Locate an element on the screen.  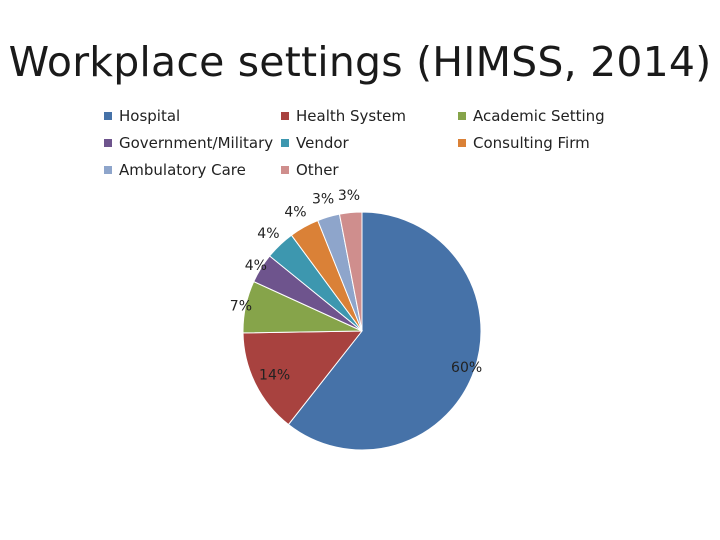
legend-item-ambulatory-care: Ambulatory Care is located at coordinates (175, 170).